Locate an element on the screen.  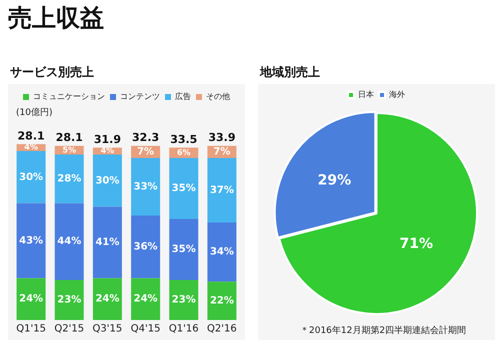
annotation: 31.9 is located at coordinates (107, 139).